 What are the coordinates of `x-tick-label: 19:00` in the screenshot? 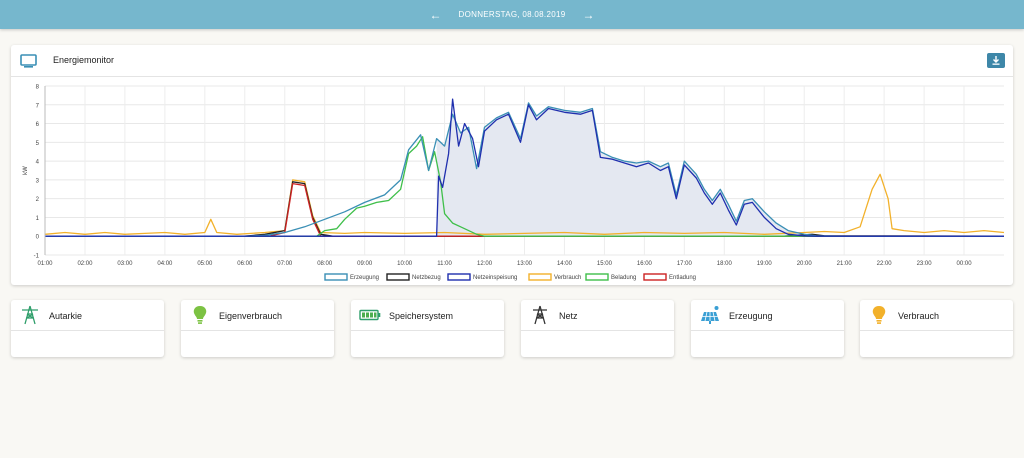 It's located at (765, 264).